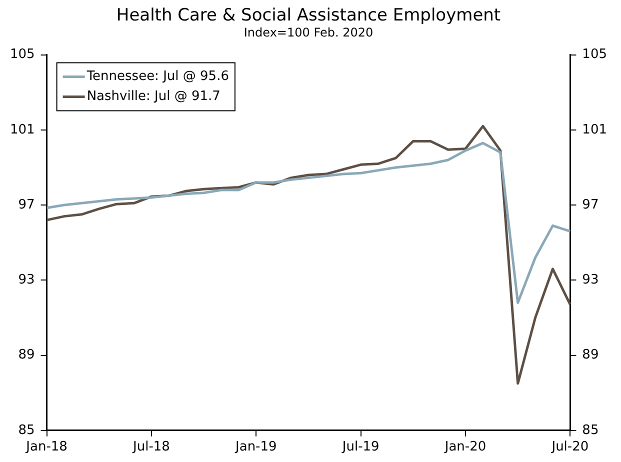 The width and height of the screenshot is (621, 462). Describe the element at coordinates (595, 130) in the screenshot. I see `y2-tick-label: 101` at that location.